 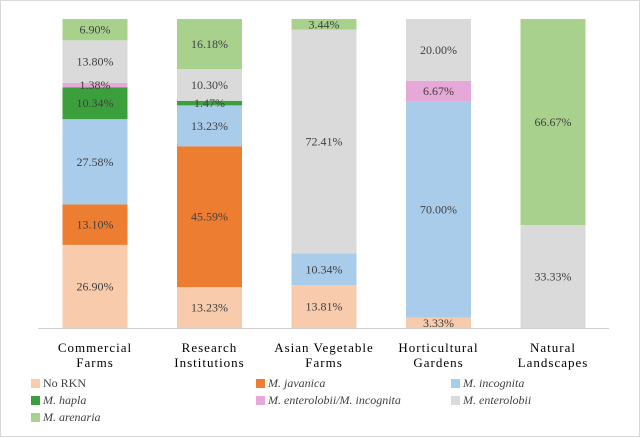 I want to click on data-label: 72.41%, so click(x=324, y=142).